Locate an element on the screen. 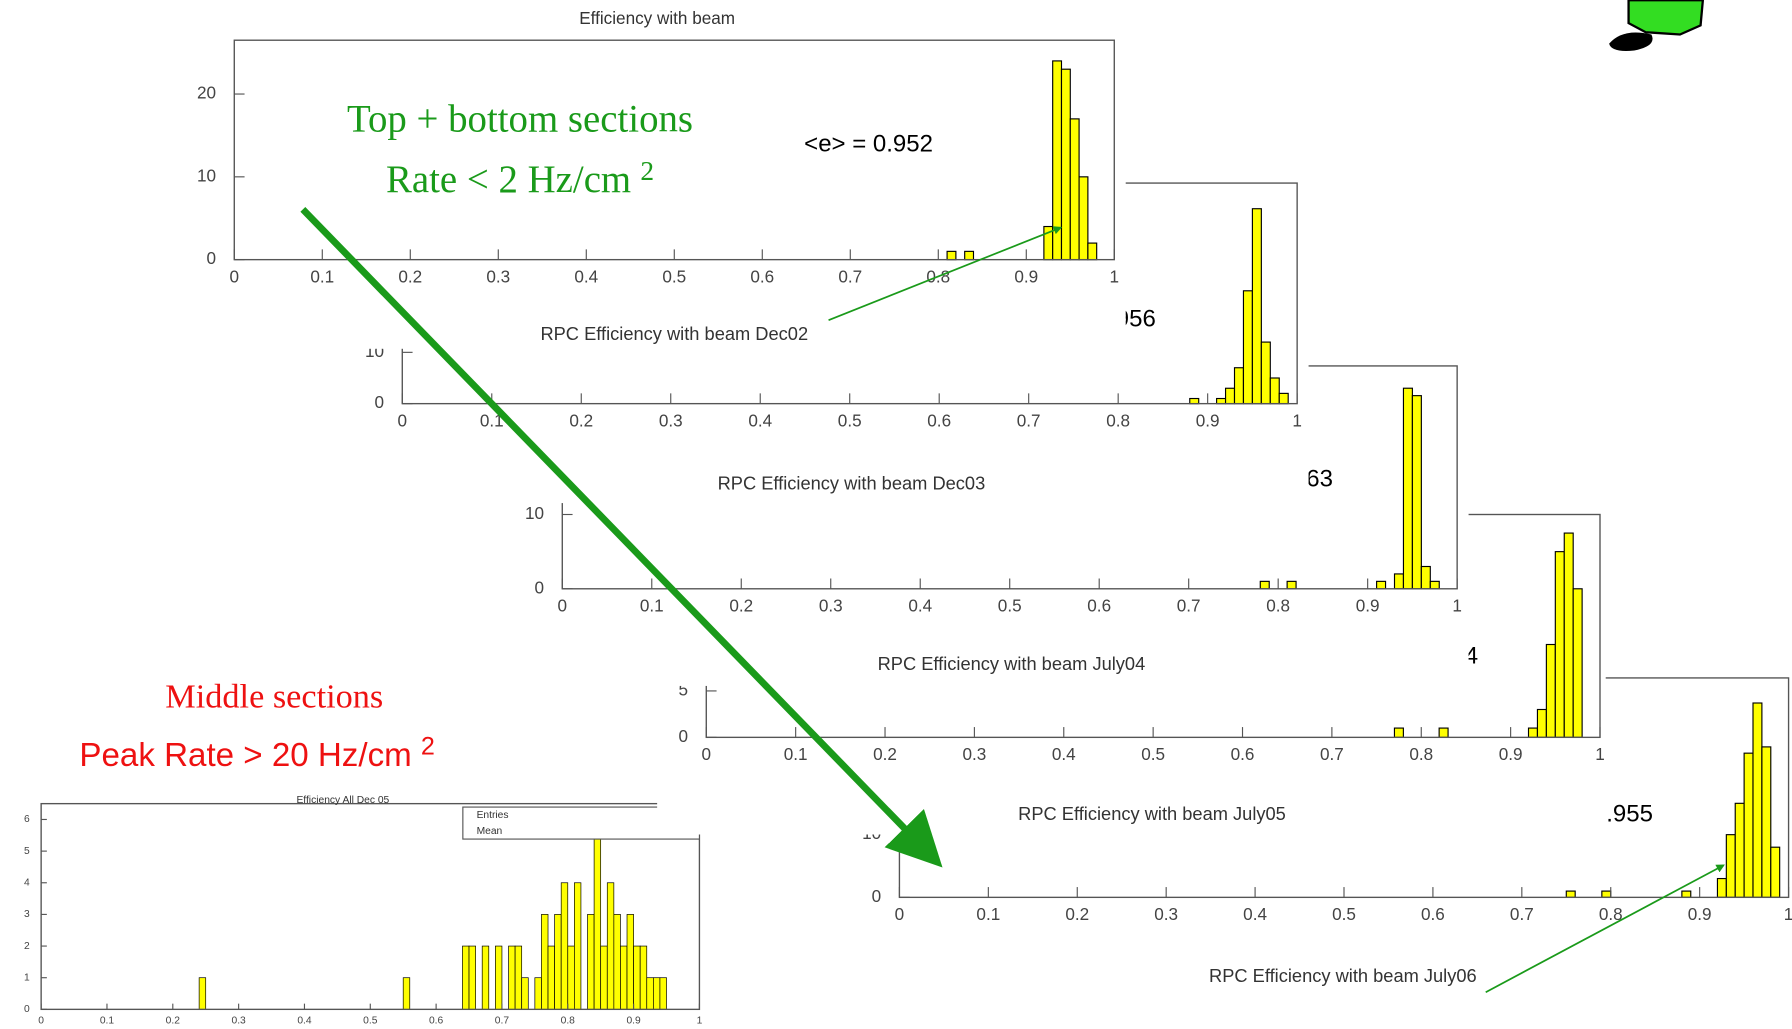 Image resolution: width=1792 pixels, height=1029 pixels. middle-rate: Peak Rate > 20 Hz/cm 2 is located at coordinates (256, 752).